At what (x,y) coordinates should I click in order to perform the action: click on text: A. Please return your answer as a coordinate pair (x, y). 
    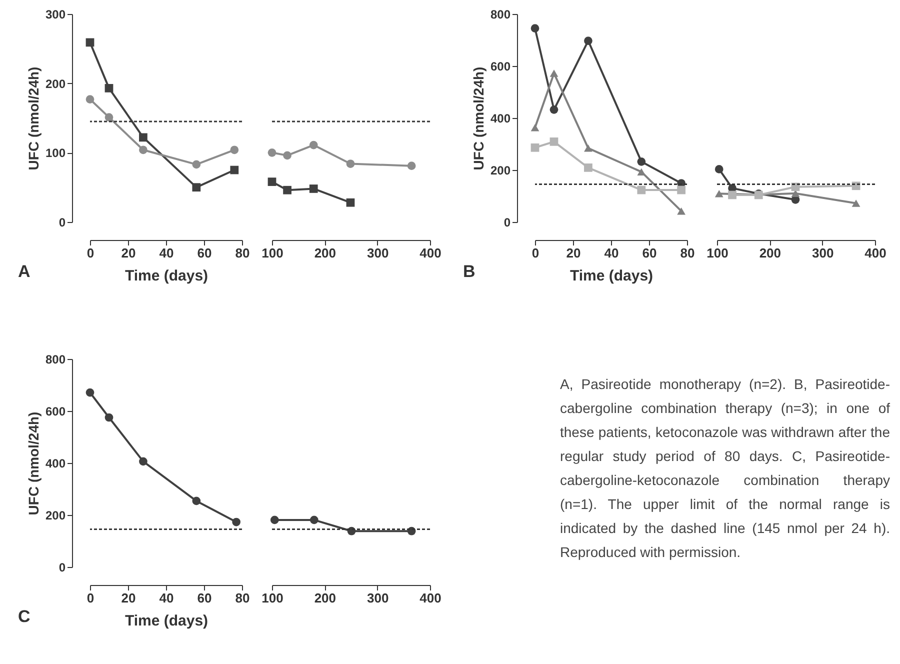
    Looking at the image, I should click on (24, 272).